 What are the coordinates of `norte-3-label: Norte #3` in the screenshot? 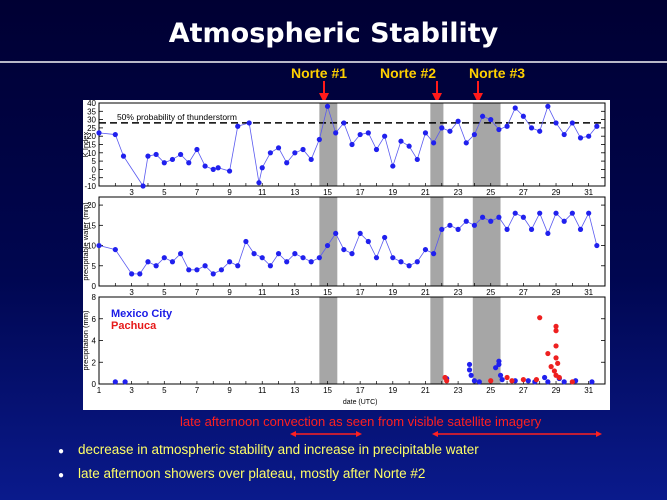 It's located at (497, 73).